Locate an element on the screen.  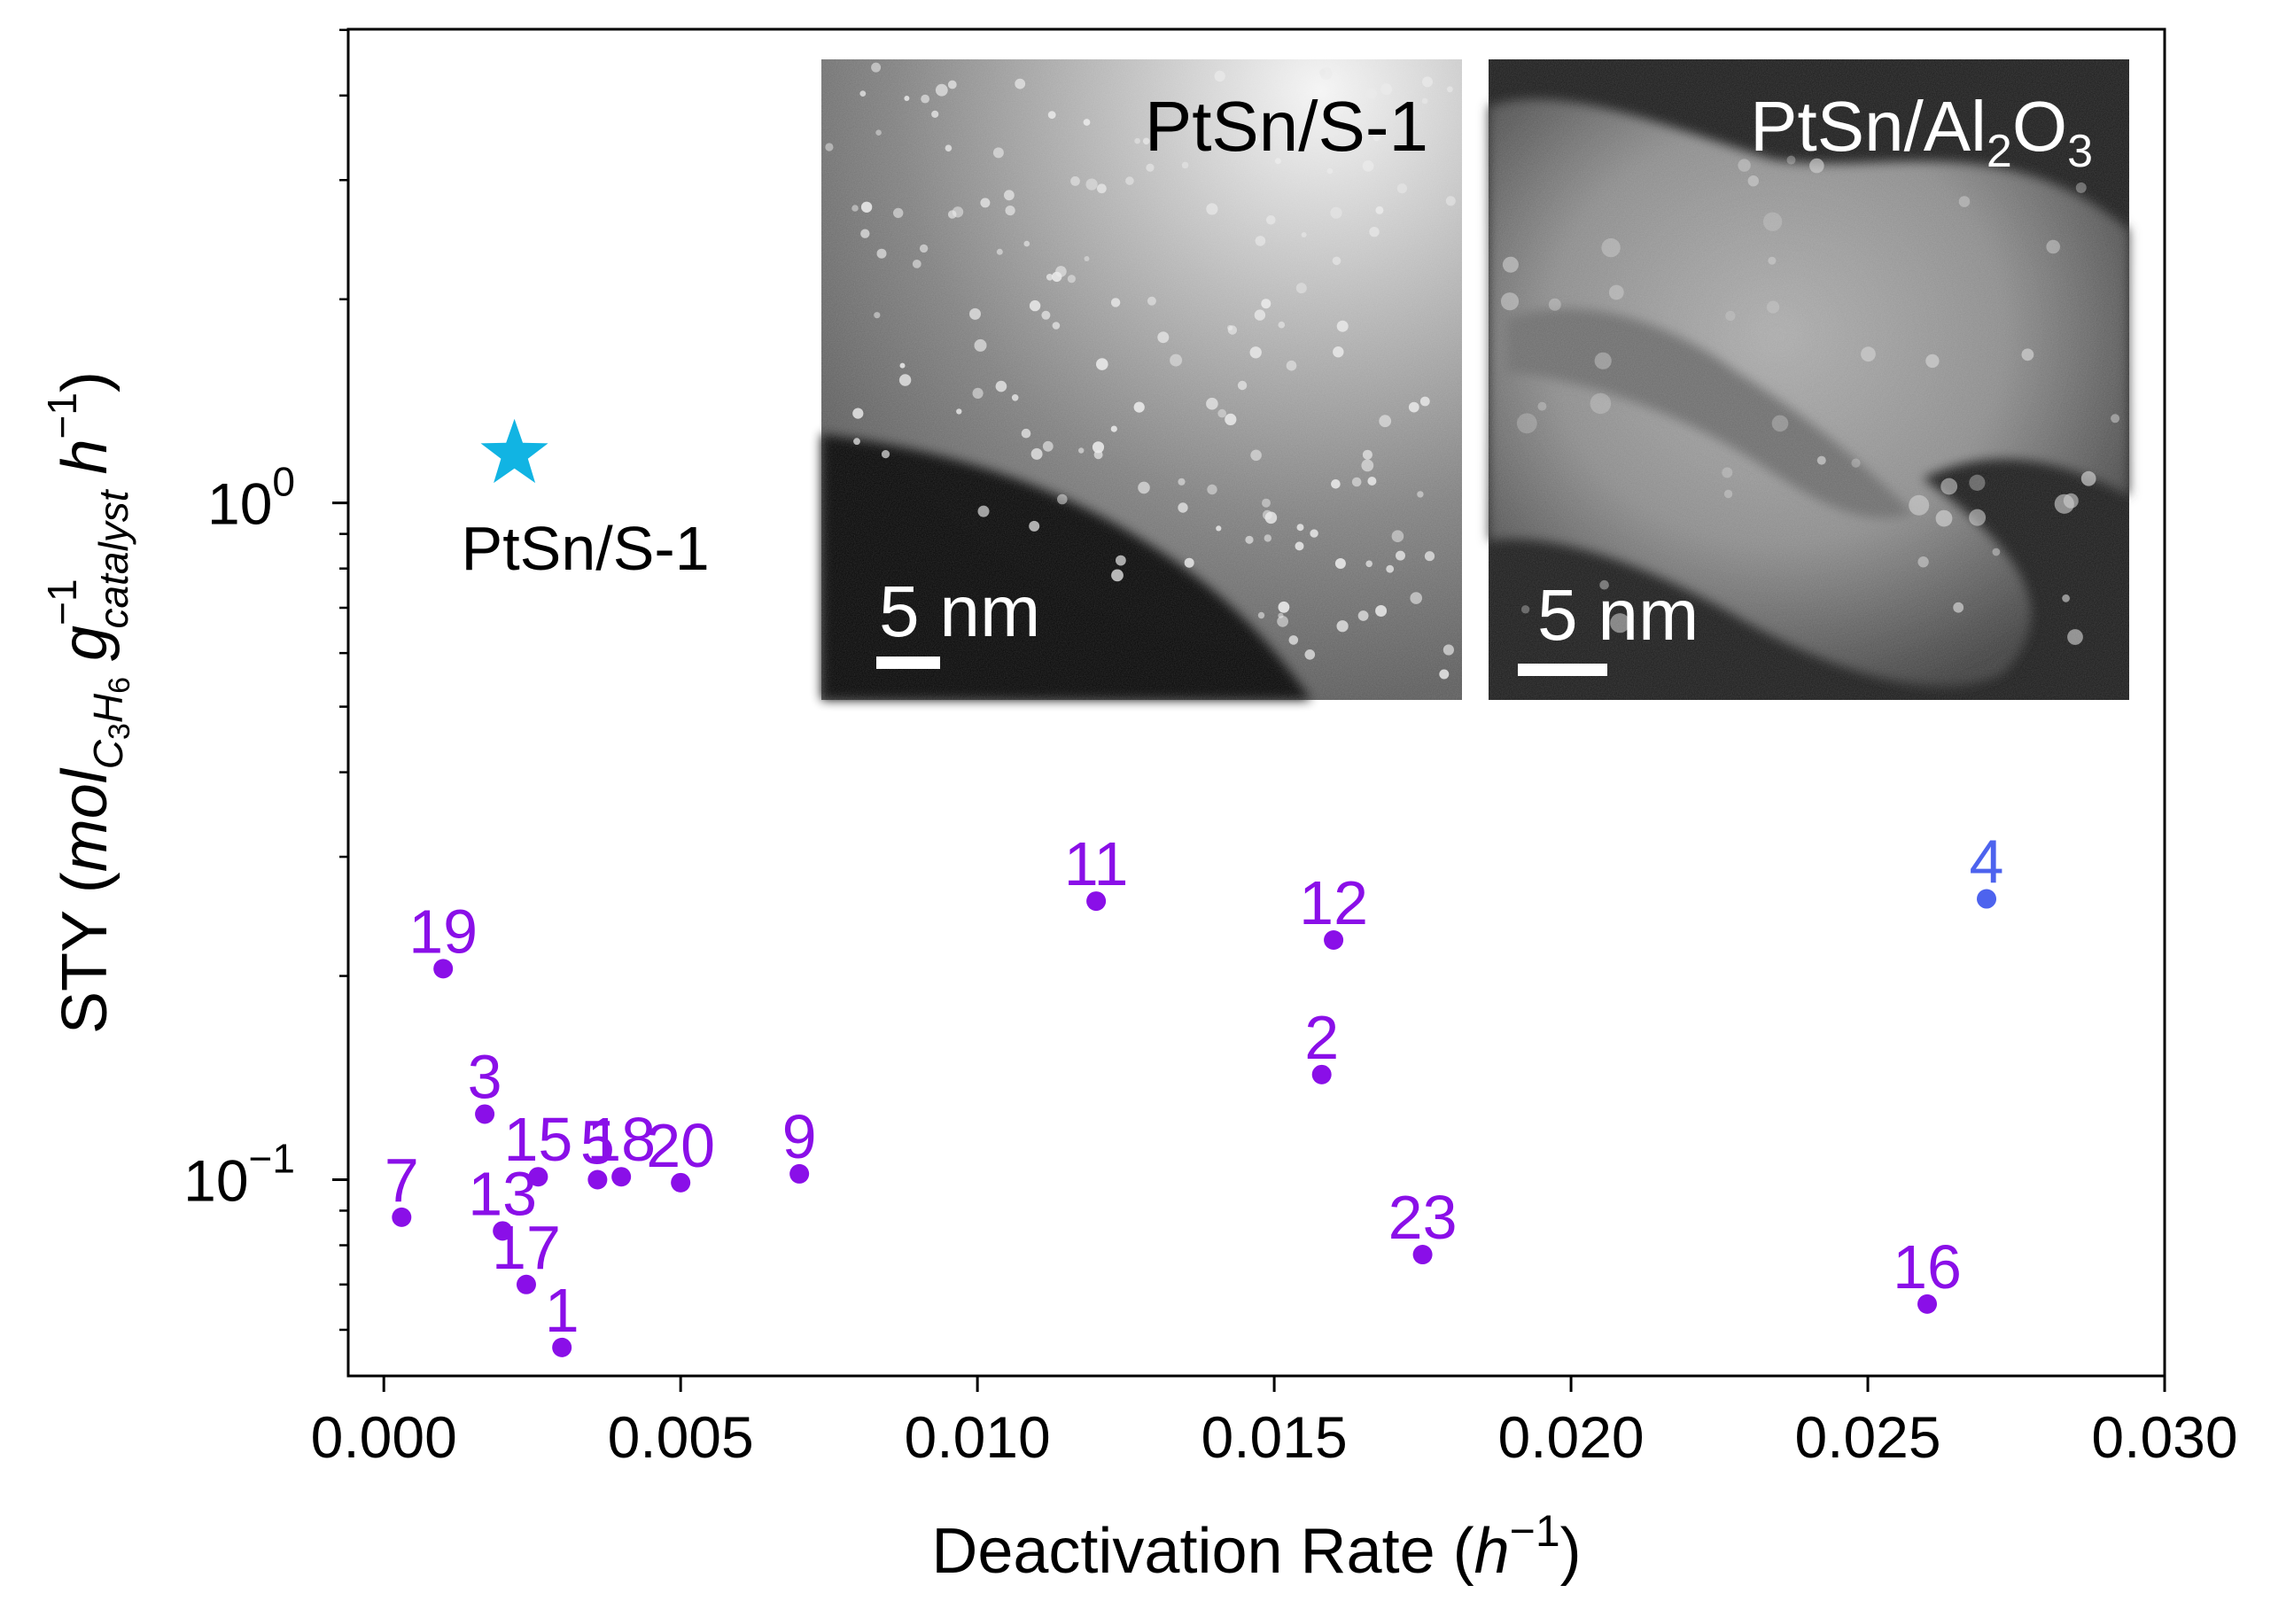
star-marker is located at coordinates (514, 451).